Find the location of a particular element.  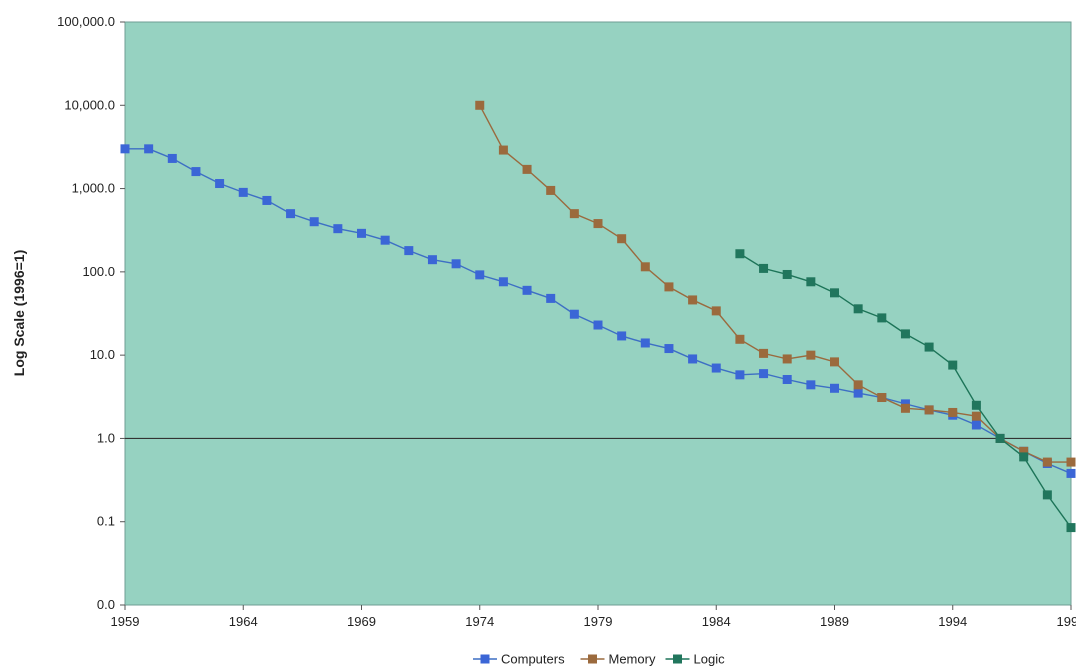

x-tick-label: 1979 is located at coordinates (598, 621).